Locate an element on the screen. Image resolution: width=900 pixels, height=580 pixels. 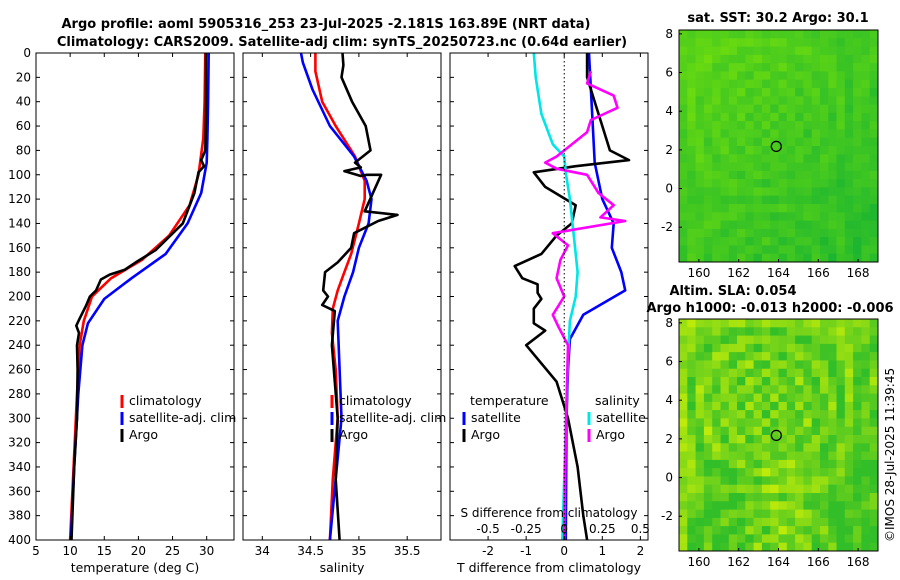
sla-map-xtick-label: 168 is located at coordinates (858, 562).